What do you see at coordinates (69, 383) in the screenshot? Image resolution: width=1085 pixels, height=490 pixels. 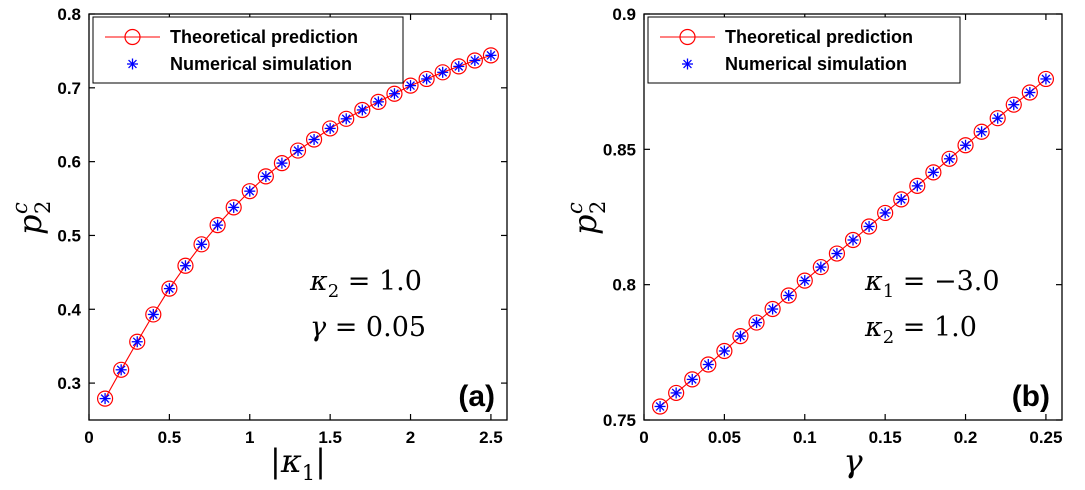 I see `y-tick-label: 0.3` at bounding box center [69, 383].